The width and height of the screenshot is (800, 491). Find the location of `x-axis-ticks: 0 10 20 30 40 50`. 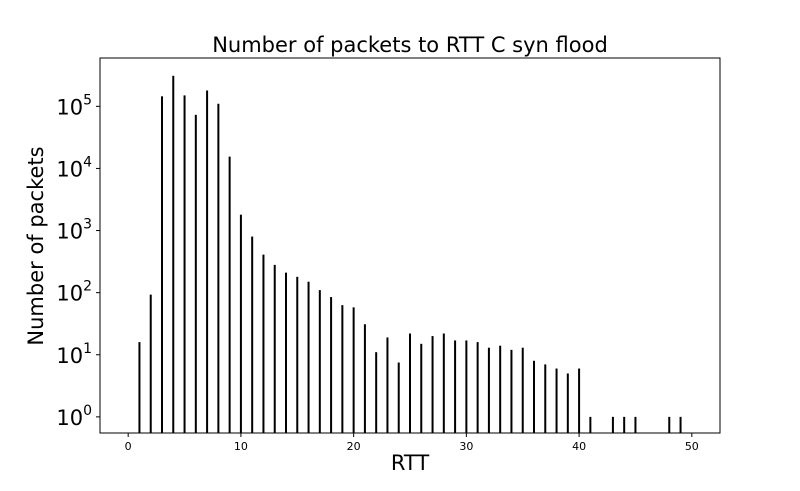

x-axis-ticks: 0 10 20 30 40 50 is located at coordinates (412, 443).